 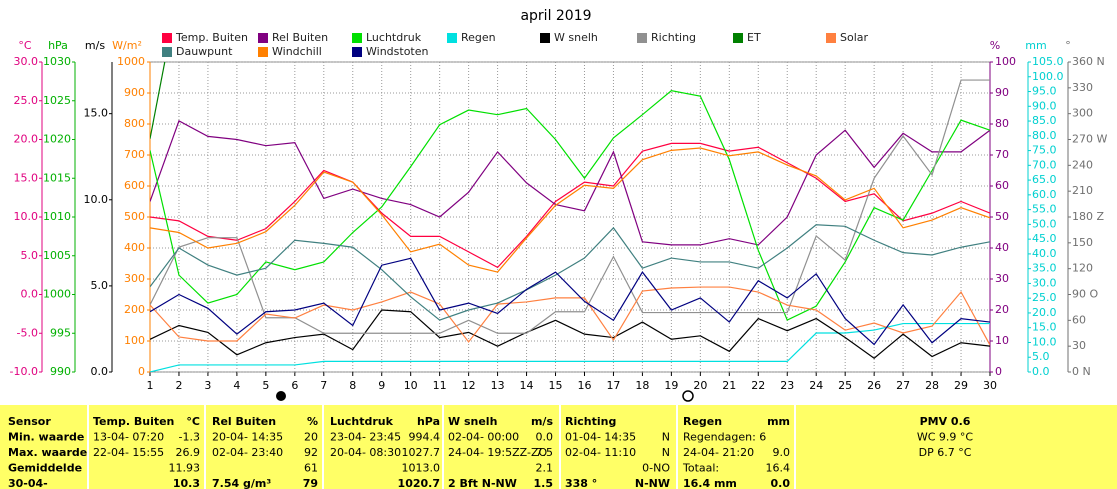 I want to click on table-cell: -1.3, so click(x=189, y=437).